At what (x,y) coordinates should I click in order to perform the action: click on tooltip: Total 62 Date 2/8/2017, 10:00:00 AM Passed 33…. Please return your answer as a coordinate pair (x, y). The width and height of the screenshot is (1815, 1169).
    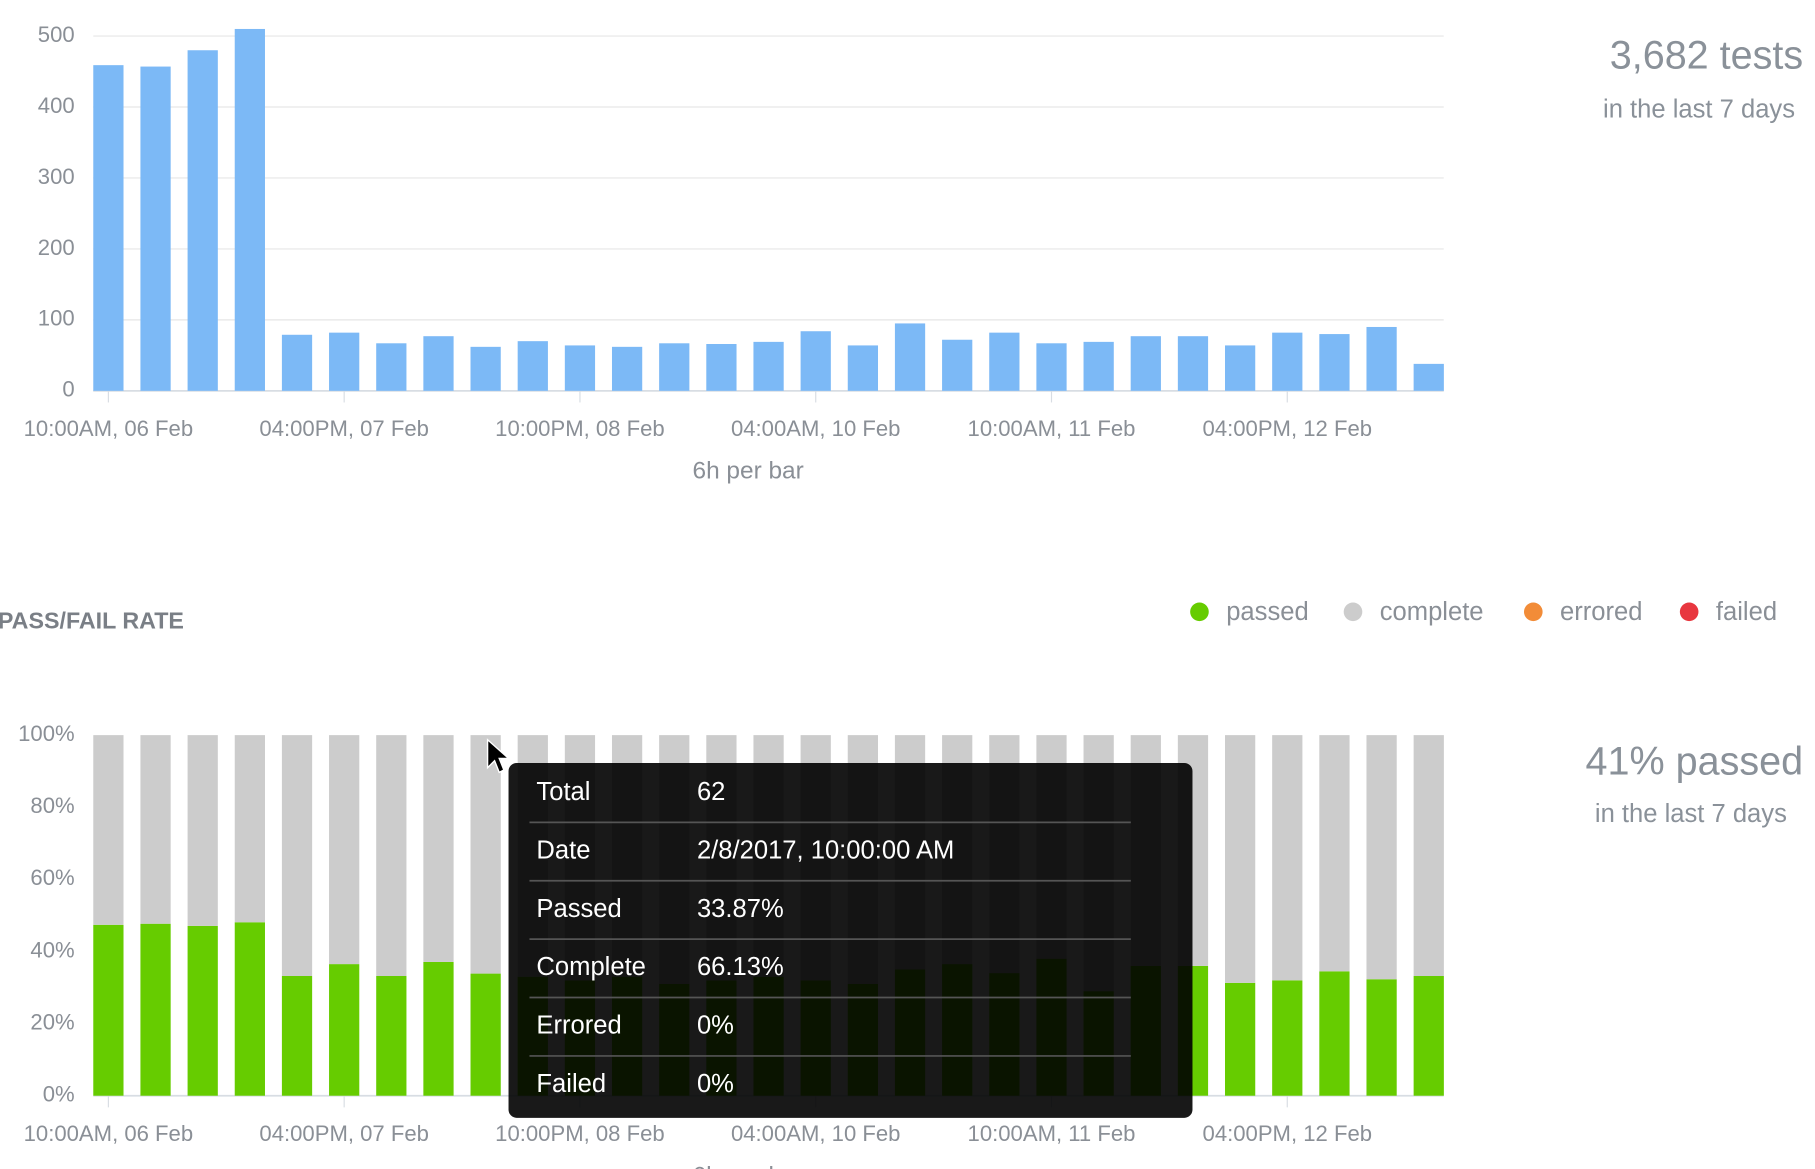
    Looking at the image, I should click on (850, 940).